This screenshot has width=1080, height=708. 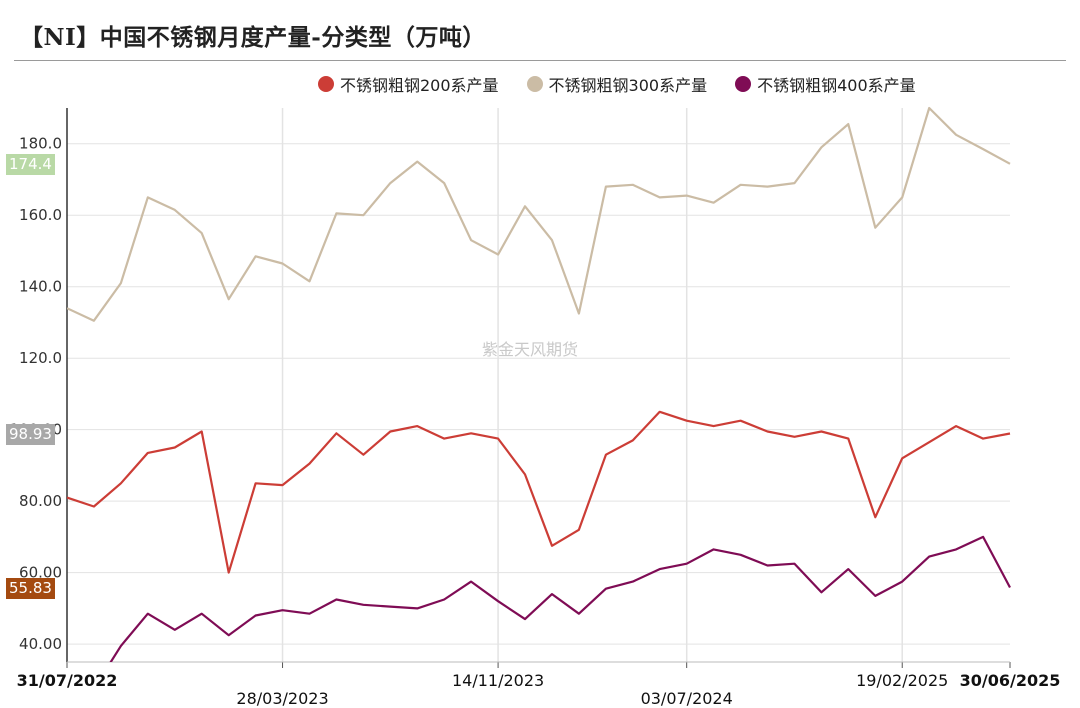 What do you see at coordinates (253, 37) in the screenshot?
I see `page-title: 【NI】中国不锈钢月度产量-分类型（万吨）` at bounding box center [253, 37].